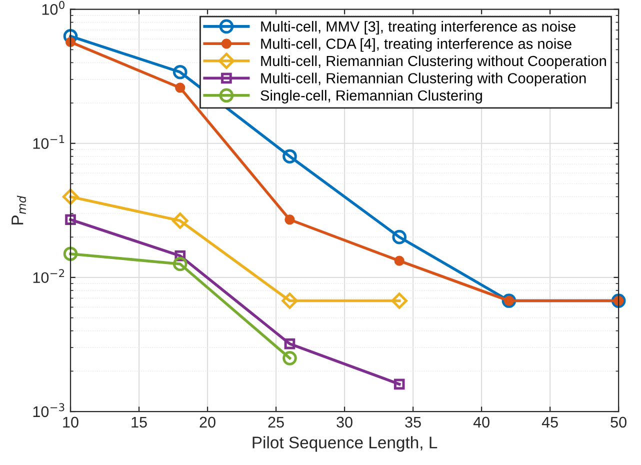  Describe the element at coordinates (371, 97) in the screenshot. I see `legend-label: Single-cell, Riemannian Clustering` at that location.